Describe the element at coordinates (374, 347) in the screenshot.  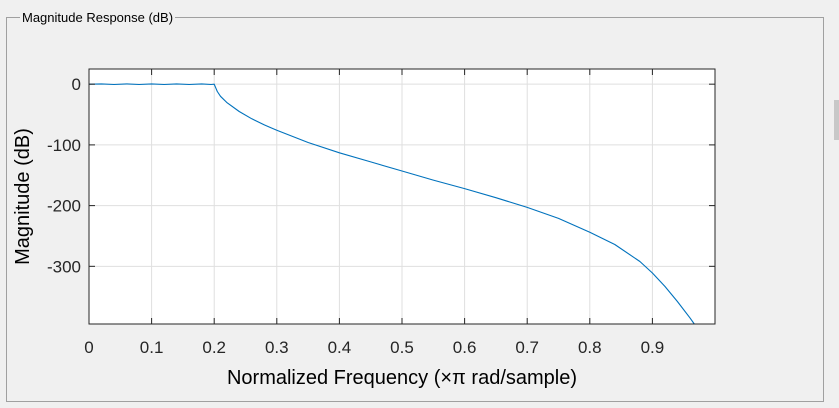
I see `x-tick-labels: 0 0.1 0.2 0.3 0.4 0.5 0.6 0.7 0.8 0.9` at that location.